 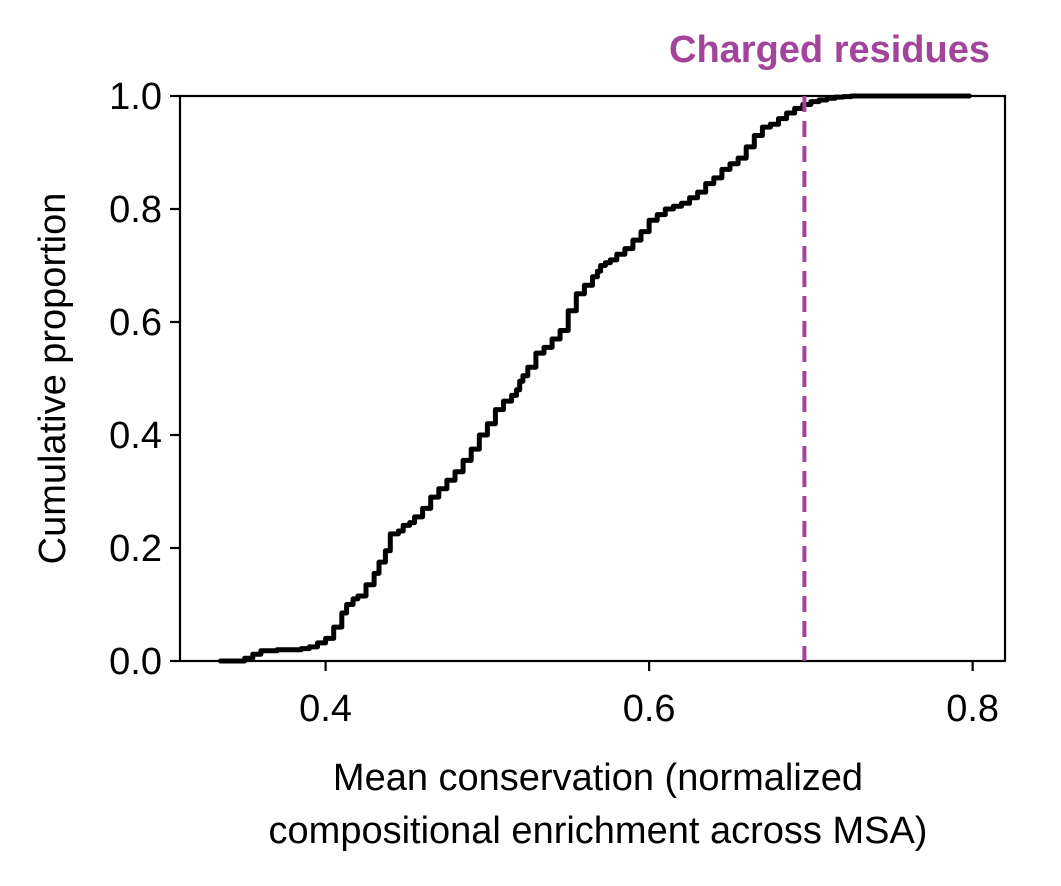 I want to click on y-tick-label: 0.6, so click(x=135, y=323).